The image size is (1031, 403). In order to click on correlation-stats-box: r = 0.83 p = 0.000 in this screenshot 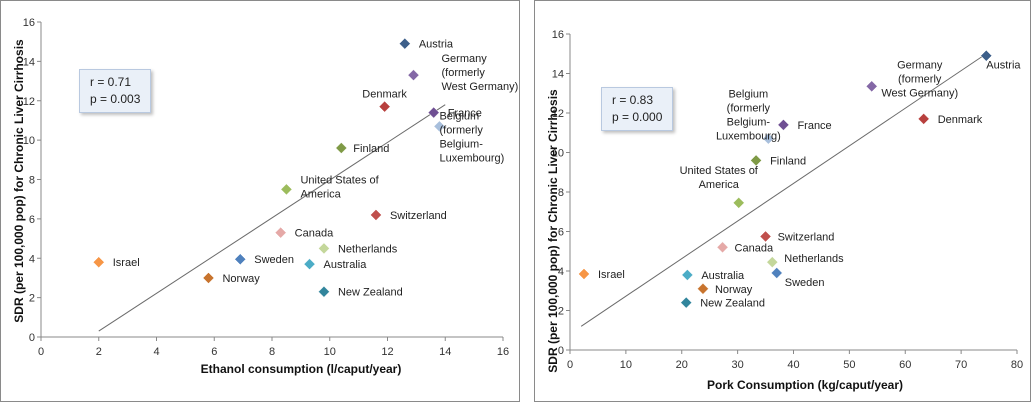, I will do `click(637, 109)`.